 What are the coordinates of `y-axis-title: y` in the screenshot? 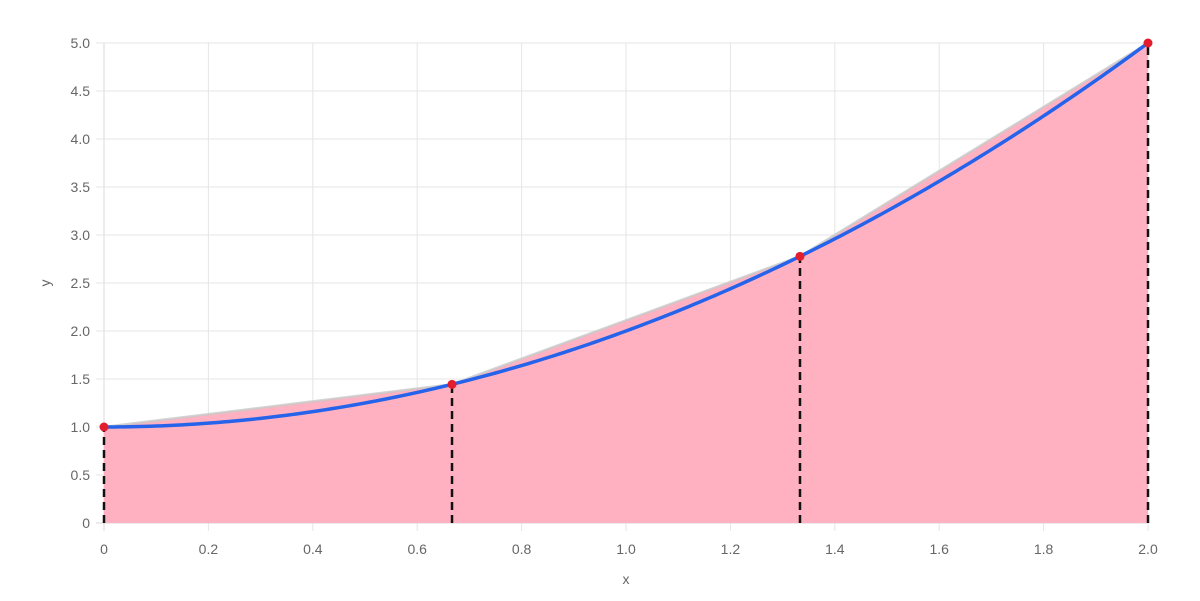 It's located at (45, 283).